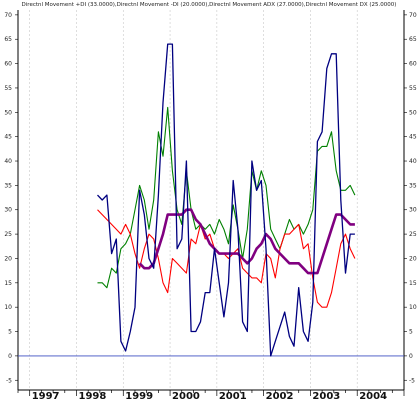 Image resolution: width=420 pixels, height=400 pixels. What do you see at coordinates (413, 210) in the screenshot?
I see `y-tick-label-right: 30` at bounding box center [413, 210].